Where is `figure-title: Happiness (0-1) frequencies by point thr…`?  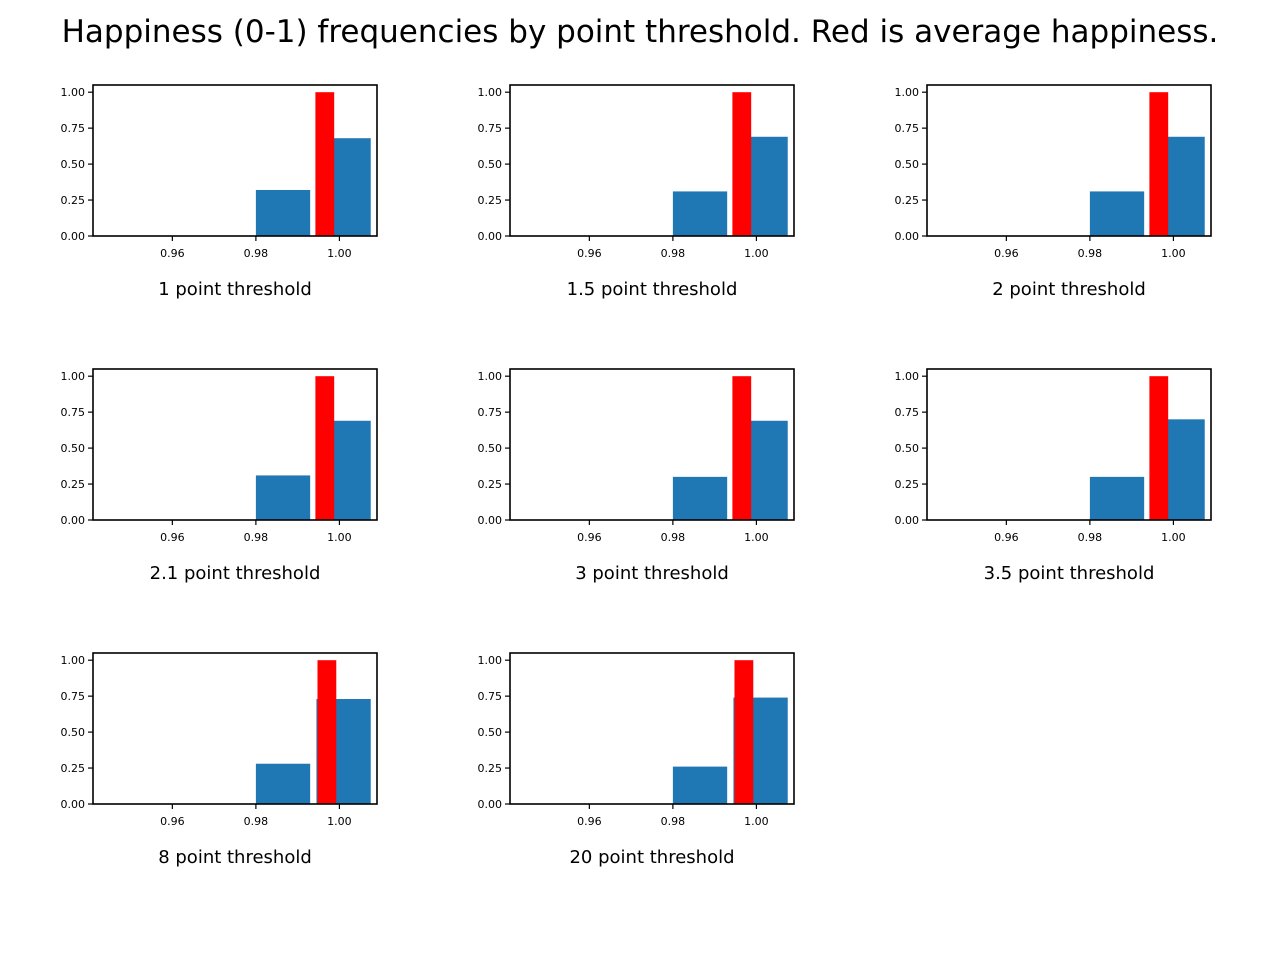 figure-title: Happiness (0-1) frequencies by point thr… is located at coordinates (640, 32).